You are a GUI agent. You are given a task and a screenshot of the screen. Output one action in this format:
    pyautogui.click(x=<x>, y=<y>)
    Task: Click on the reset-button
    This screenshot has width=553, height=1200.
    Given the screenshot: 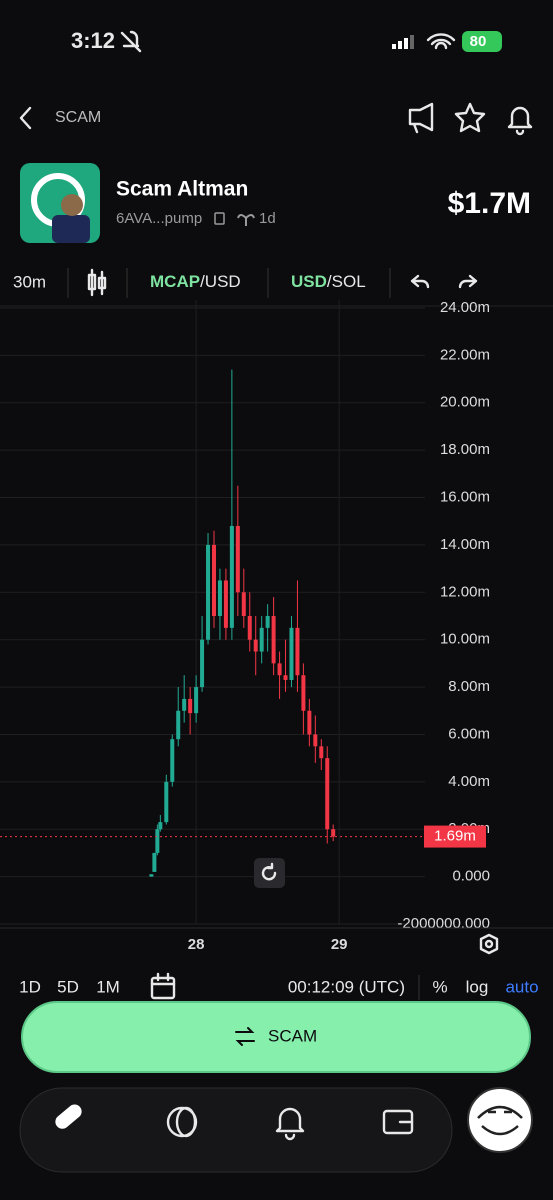 What is the action you would take?
    pyautogui.click(x=269, y=873)
    